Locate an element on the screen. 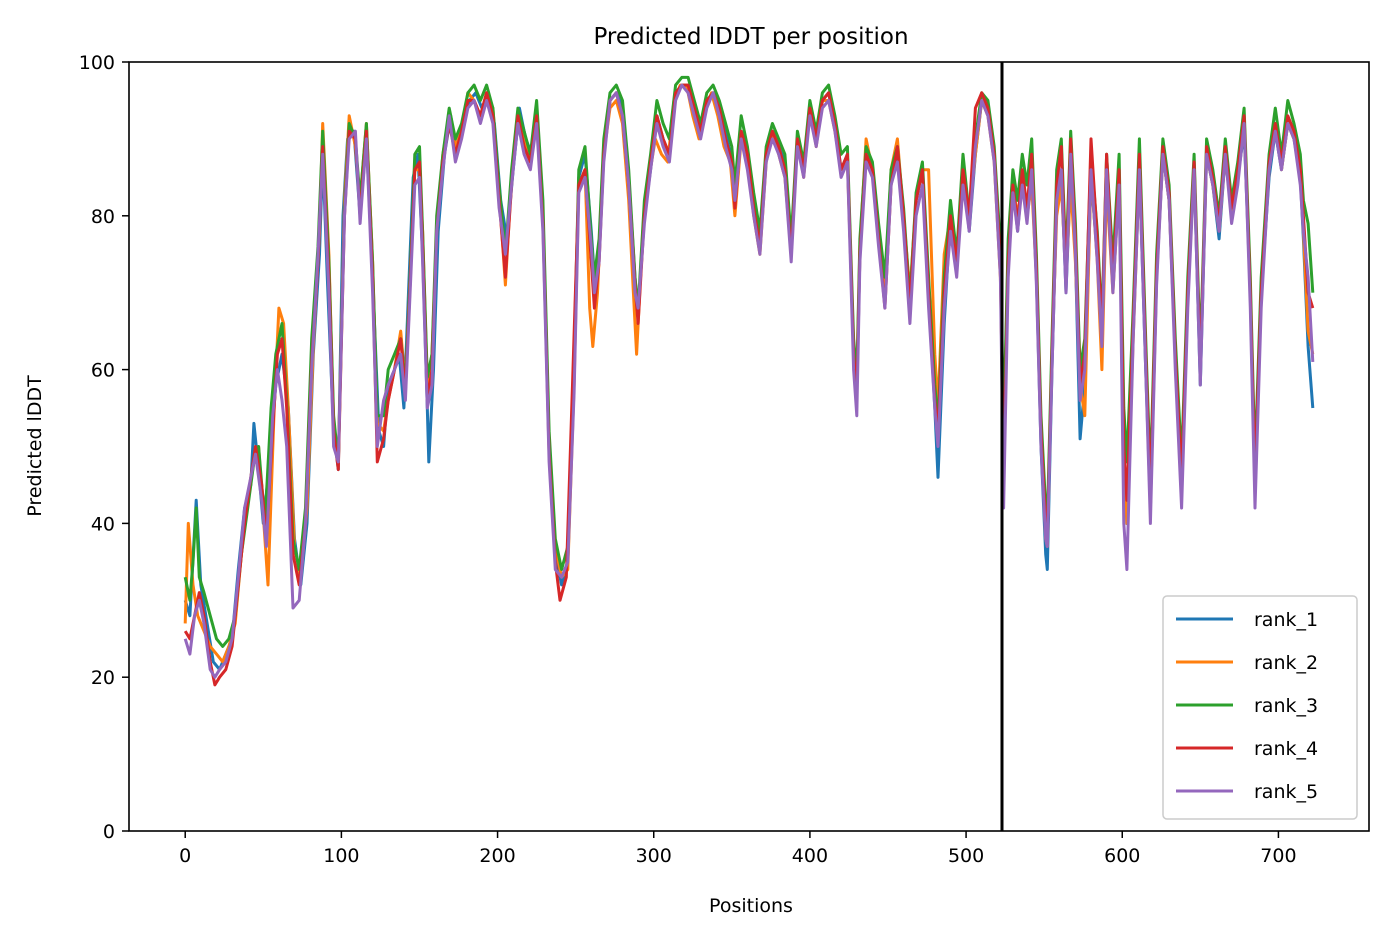  x-axis-label: Positions is located at coordinates (751, 906).